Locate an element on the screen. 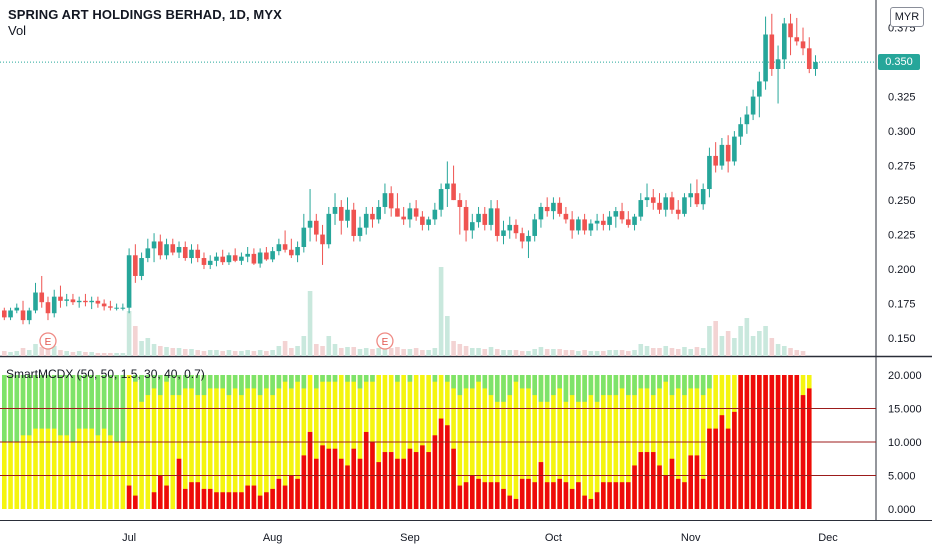 Image resolution: width=932 pixels, height=555 pixels. price-tick-label: 0.250 is located at coordinates (902, 201).